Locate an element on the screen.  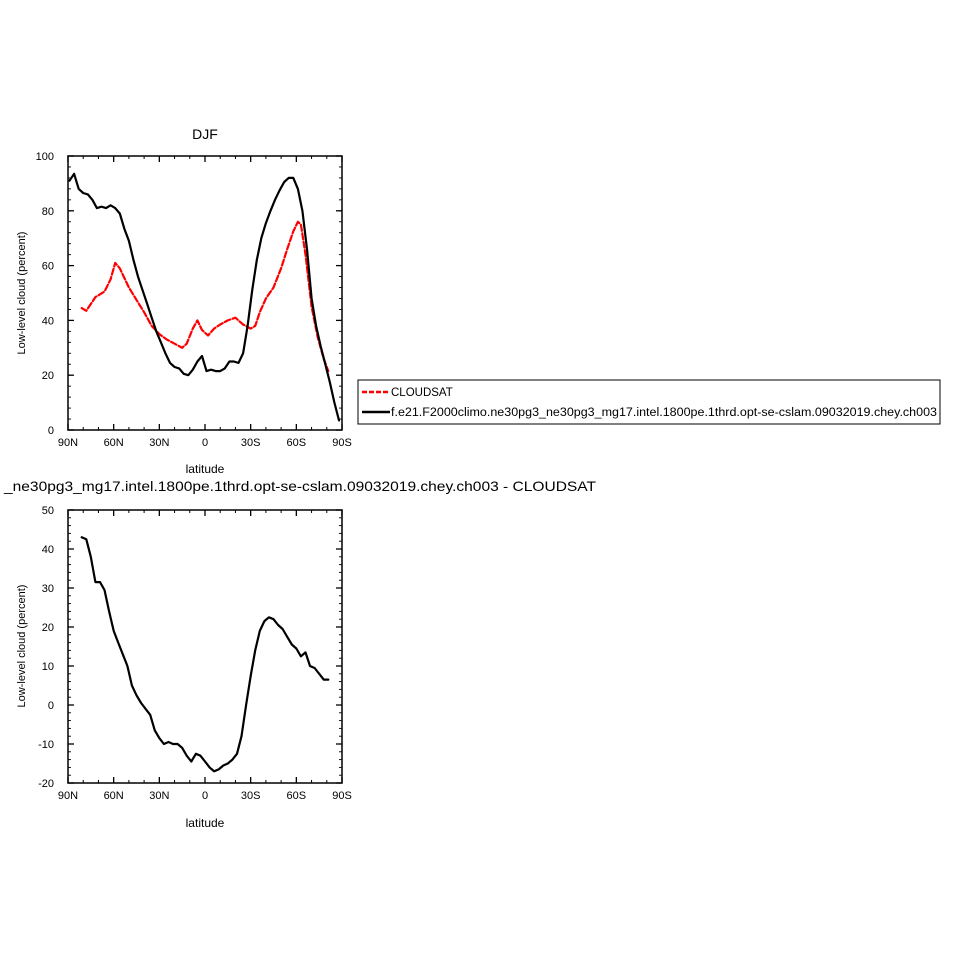
legend-box is located at coordinates (649, 402).